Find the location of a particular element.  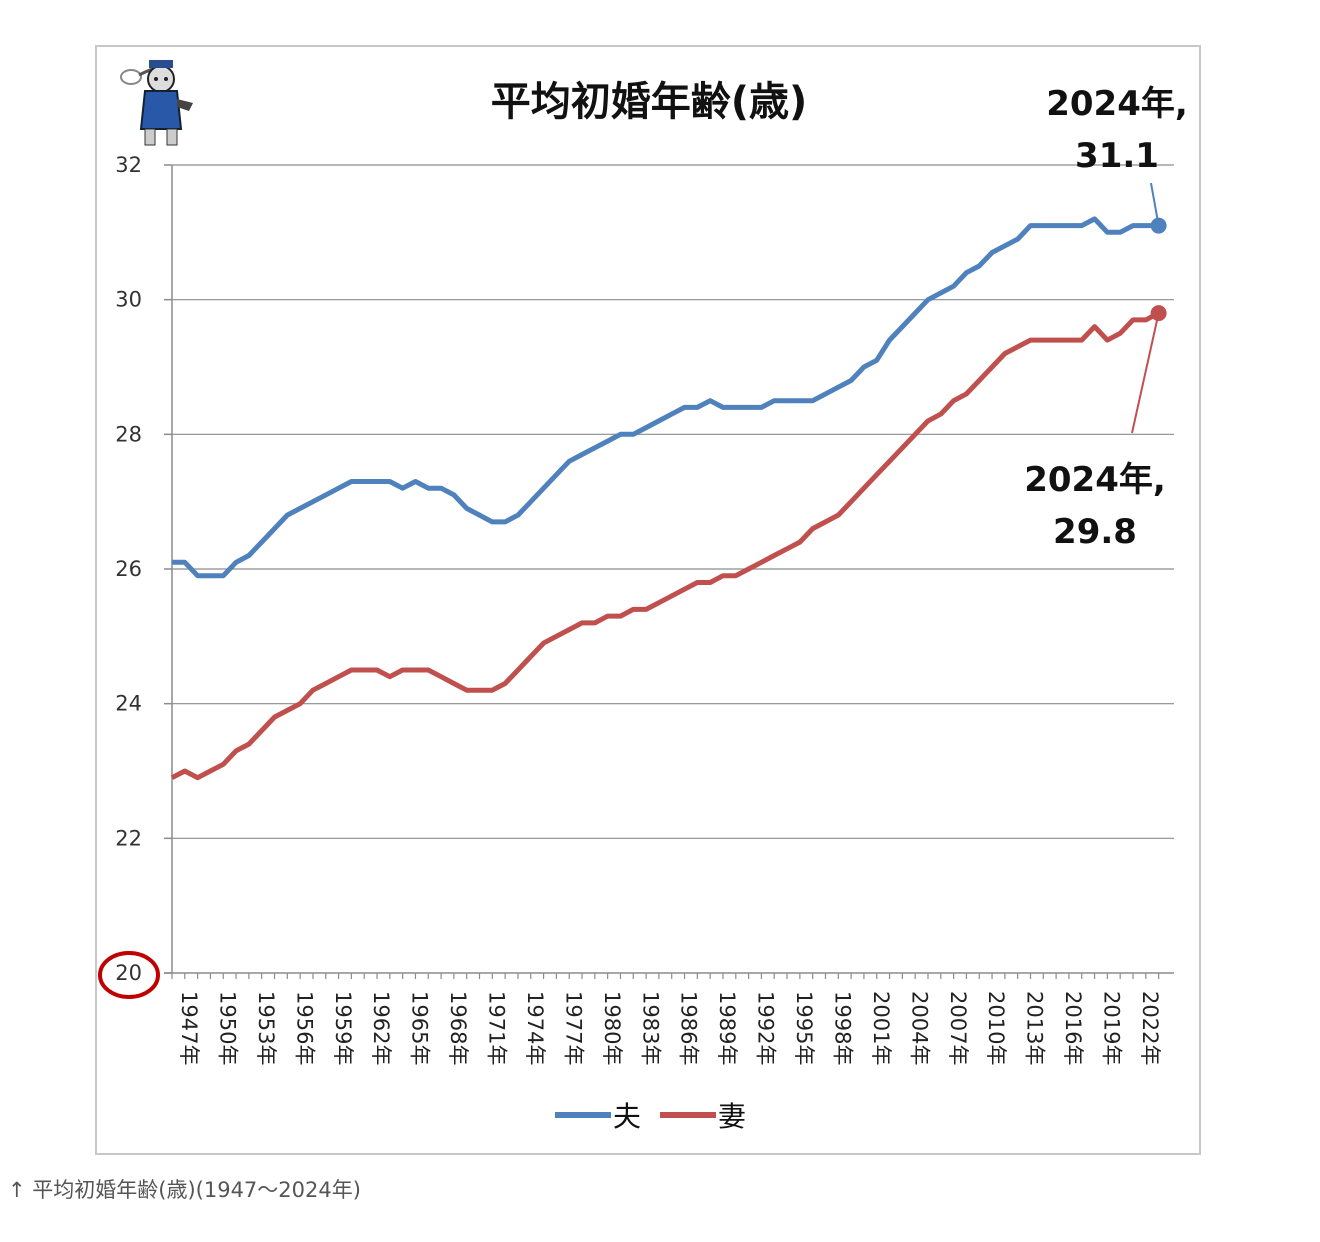

x-tick-label: 1968年 is located at coordinates (458, 1028).